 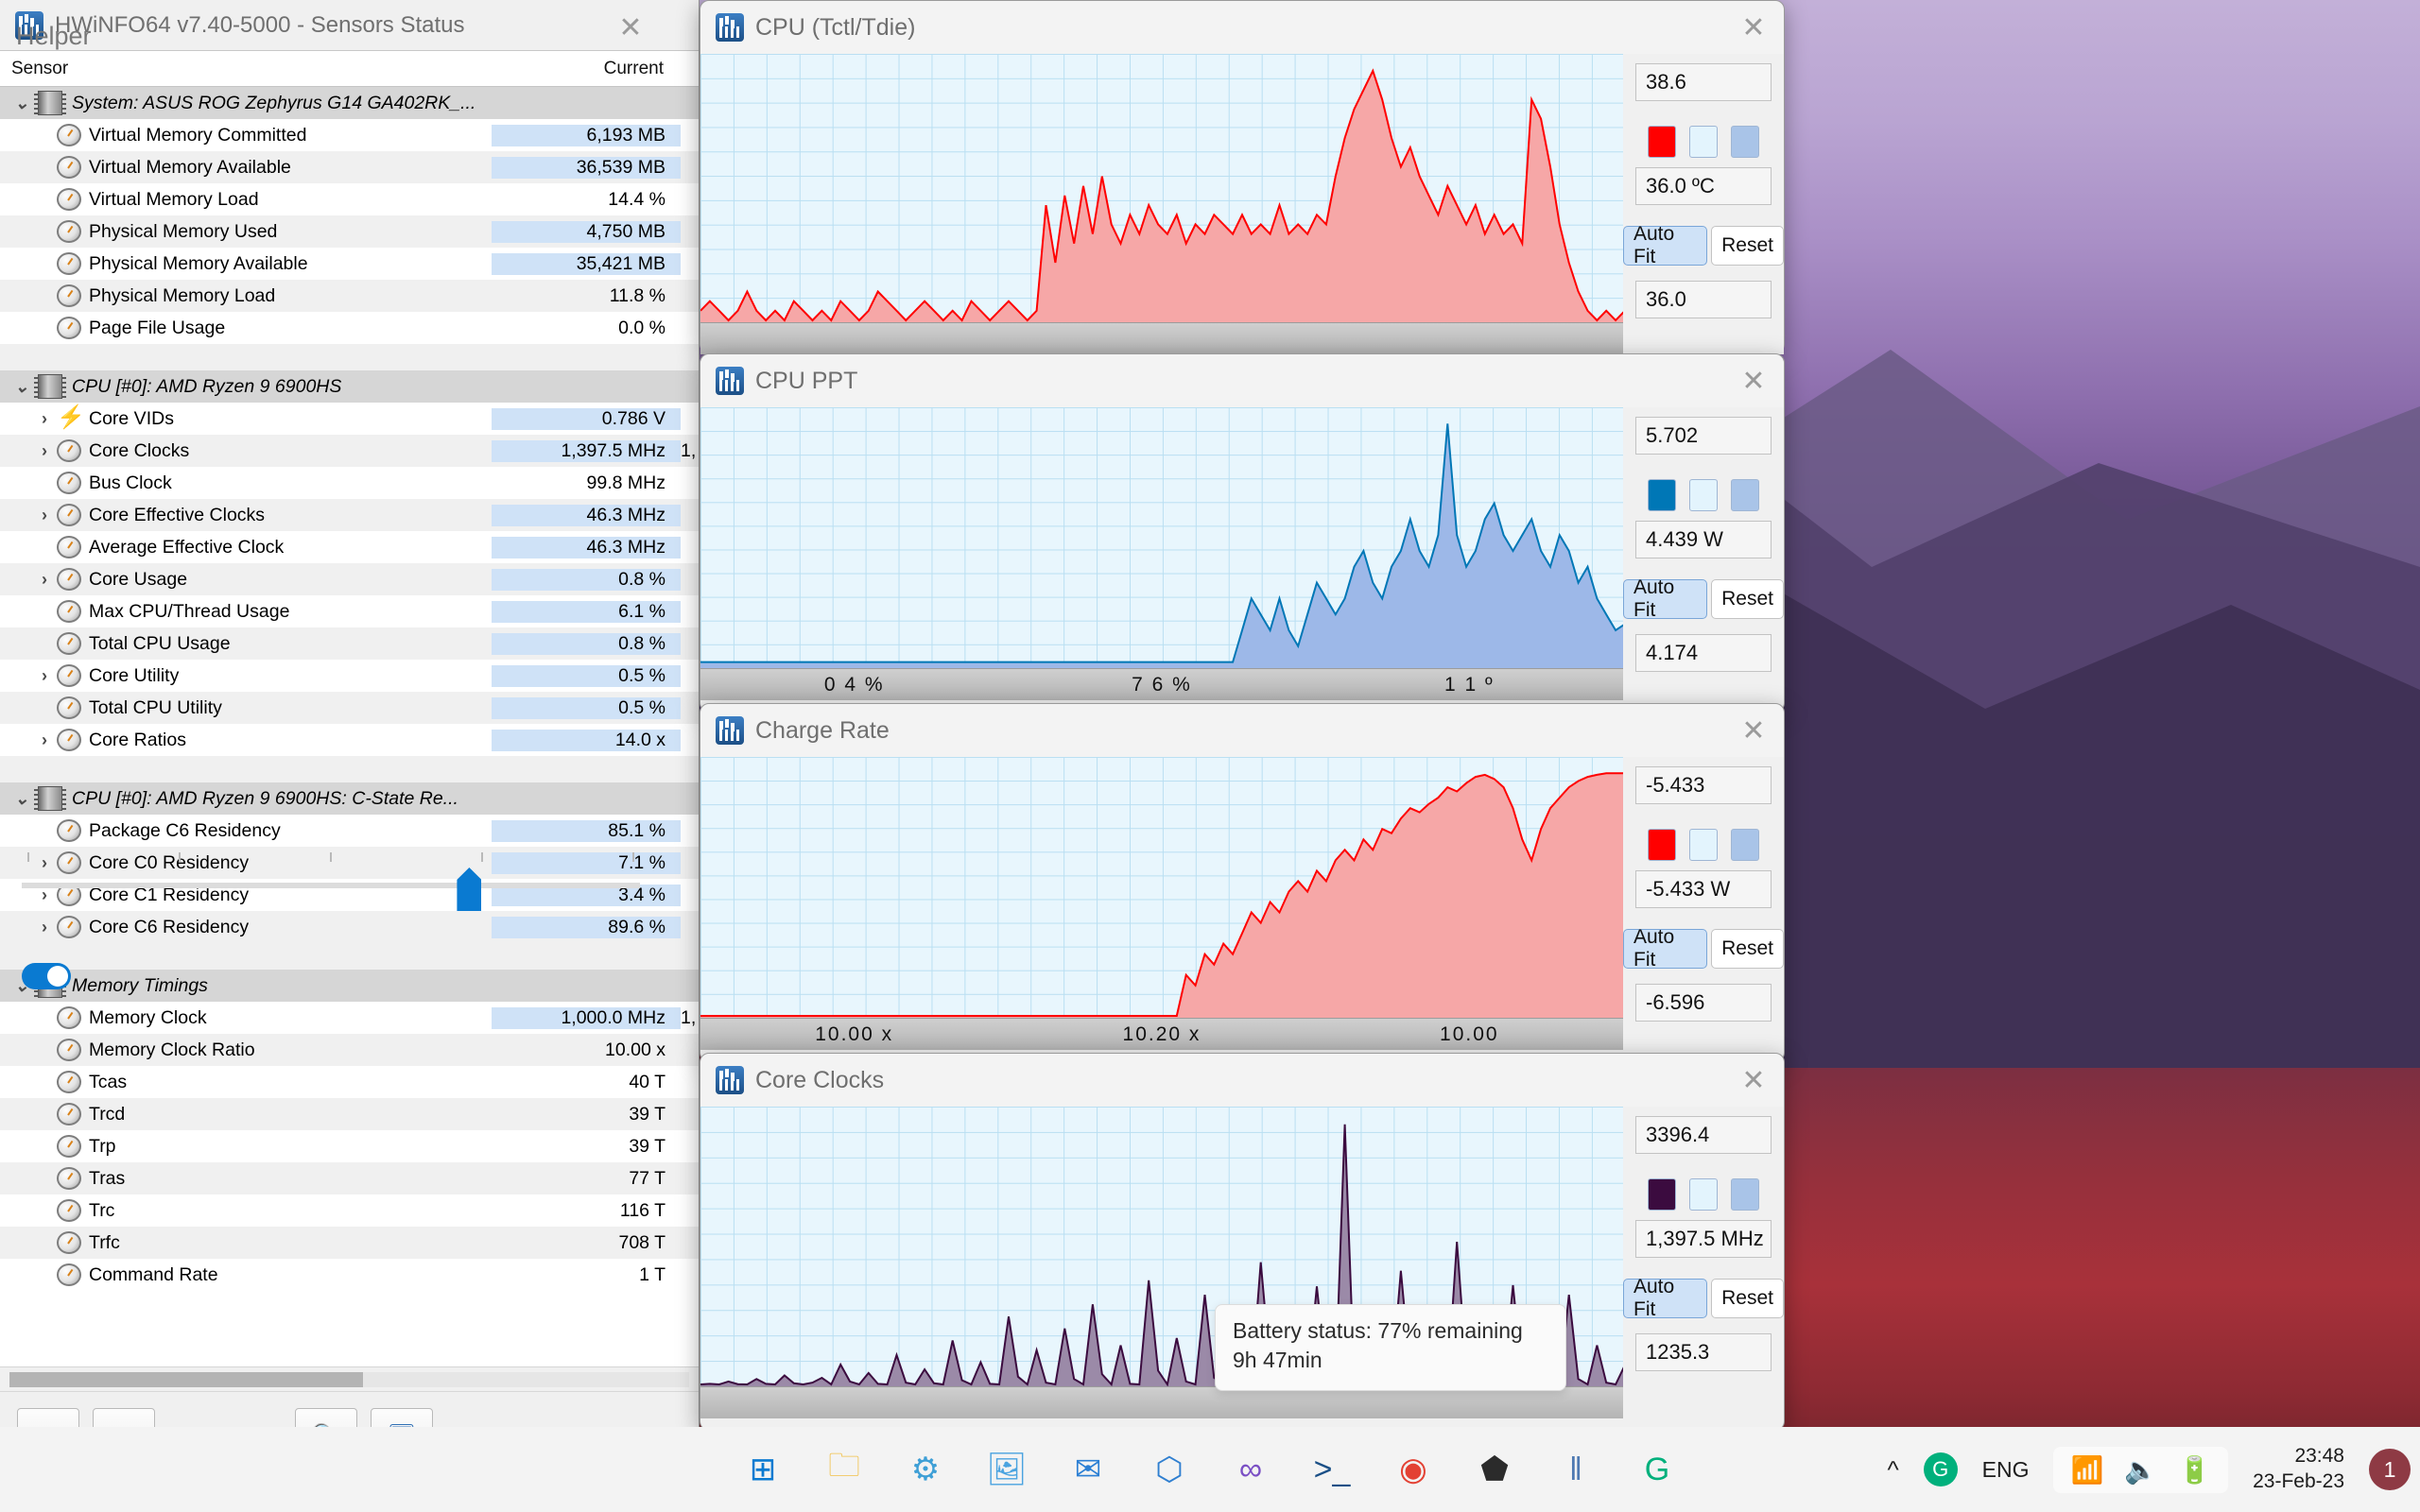 I want to click on sensor-row: Trfc 708 T, so click(x=350, y=1243).